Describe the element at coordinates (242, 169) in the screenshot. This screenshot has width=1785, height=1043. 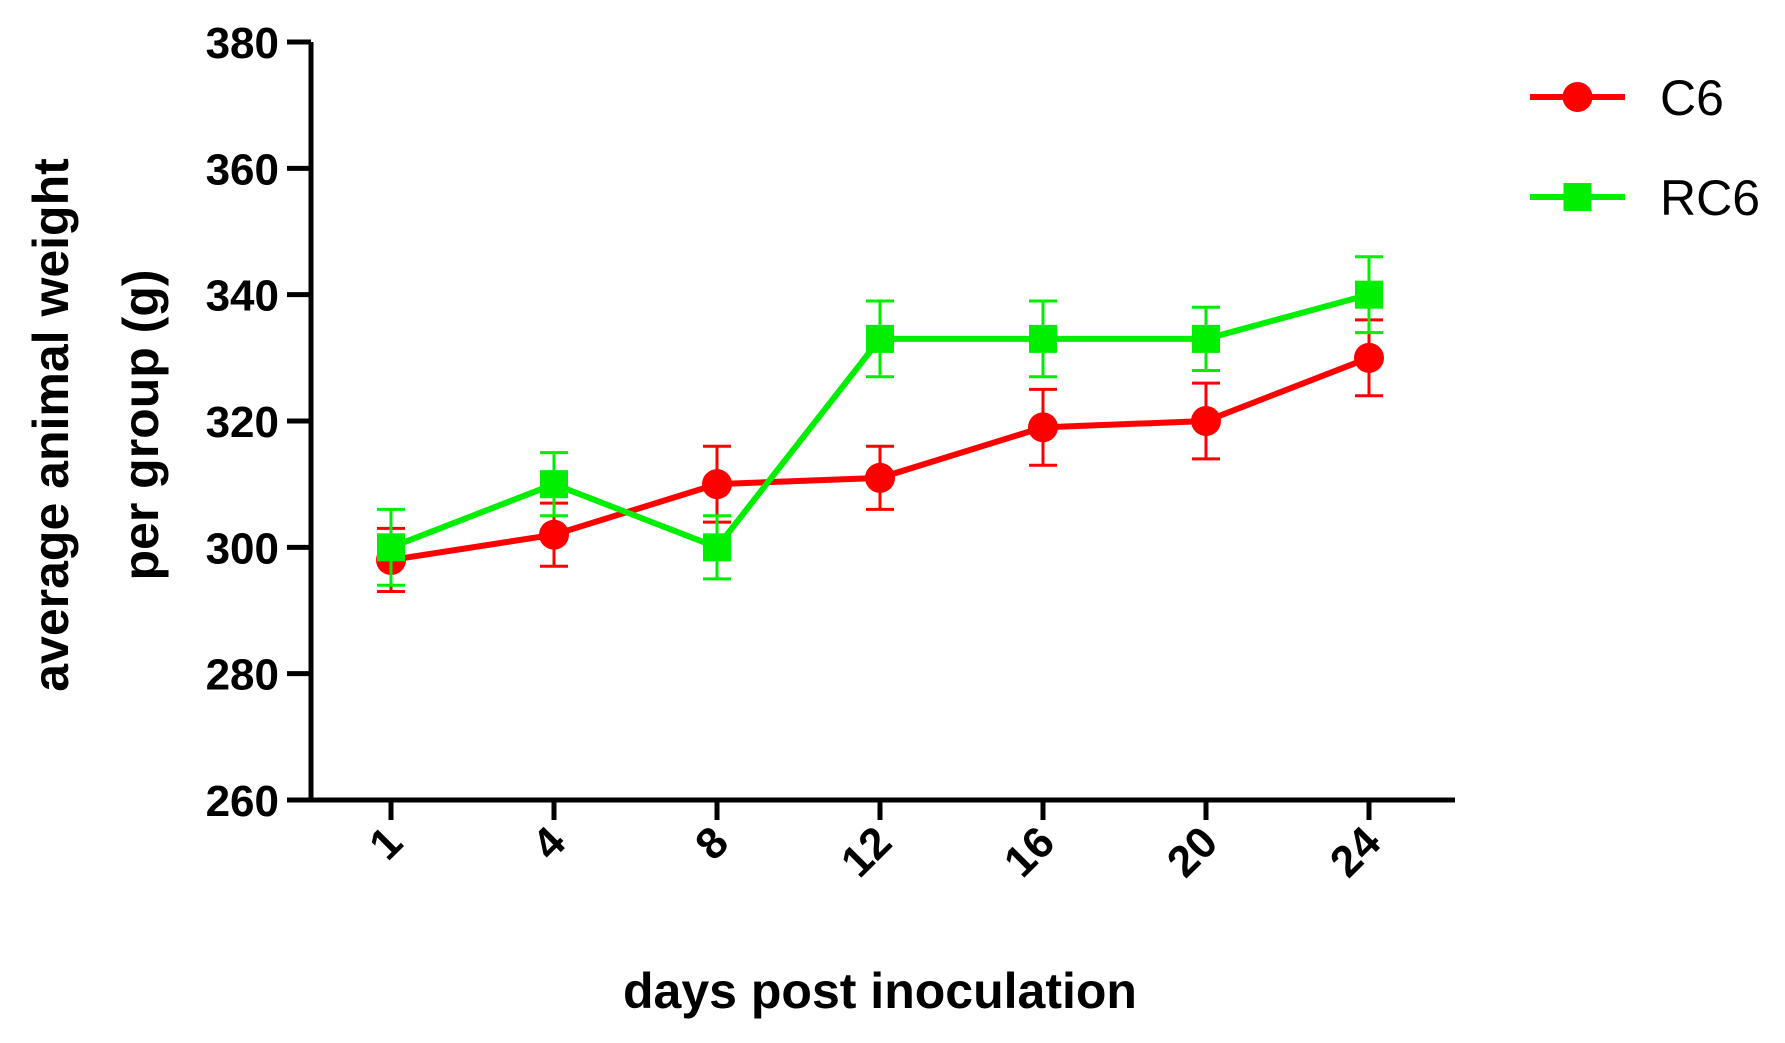
I see `y-tick-label: 360` at that location.